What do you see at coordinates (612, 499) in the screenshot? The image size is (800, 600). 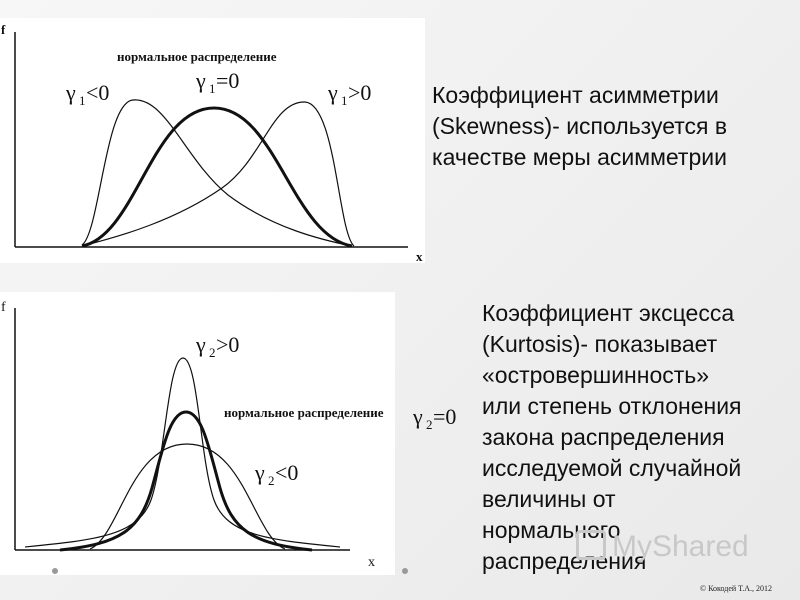 I see `text-line: величины от` at bounding box center [612, 499].